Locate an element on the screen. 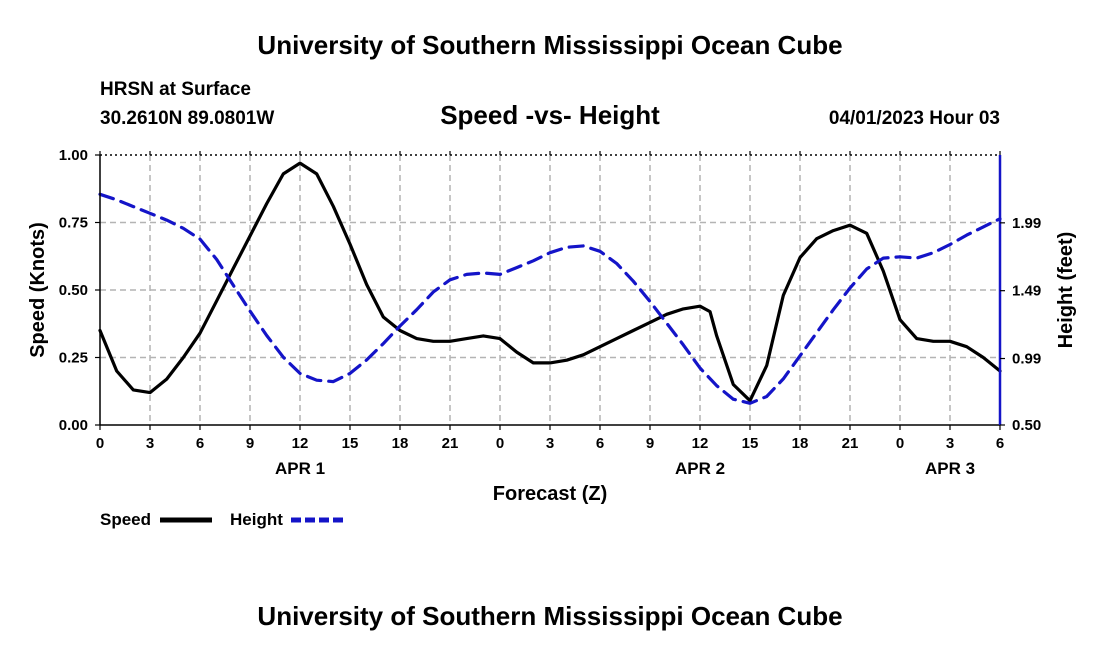 The height and width of the screenshot is (650, 1100). x-date-label: APR 2 is located at coordinates (700, 468).